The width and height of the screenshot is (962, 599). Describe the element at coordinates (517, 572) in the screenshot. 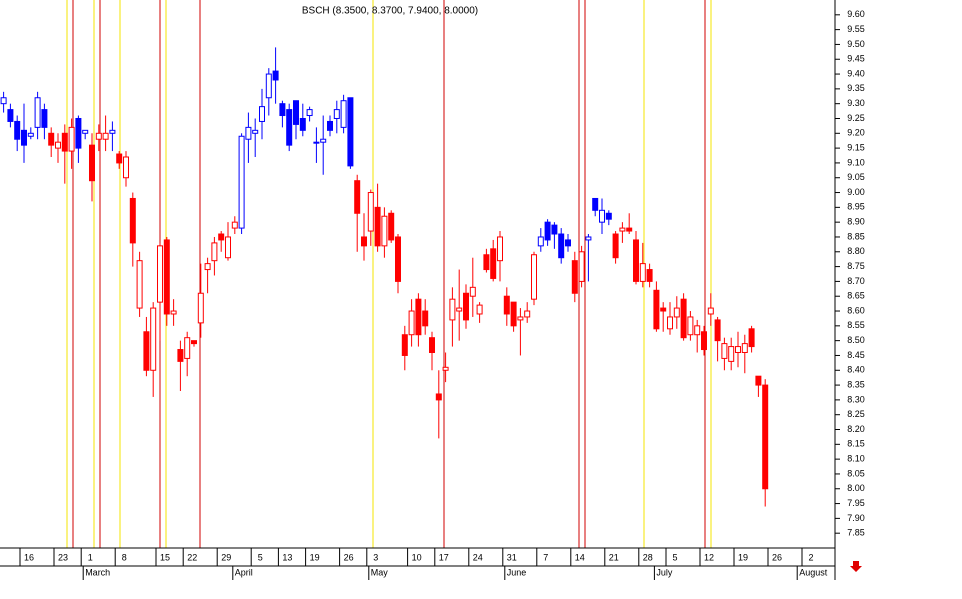

I see `month-label: June` at that location.